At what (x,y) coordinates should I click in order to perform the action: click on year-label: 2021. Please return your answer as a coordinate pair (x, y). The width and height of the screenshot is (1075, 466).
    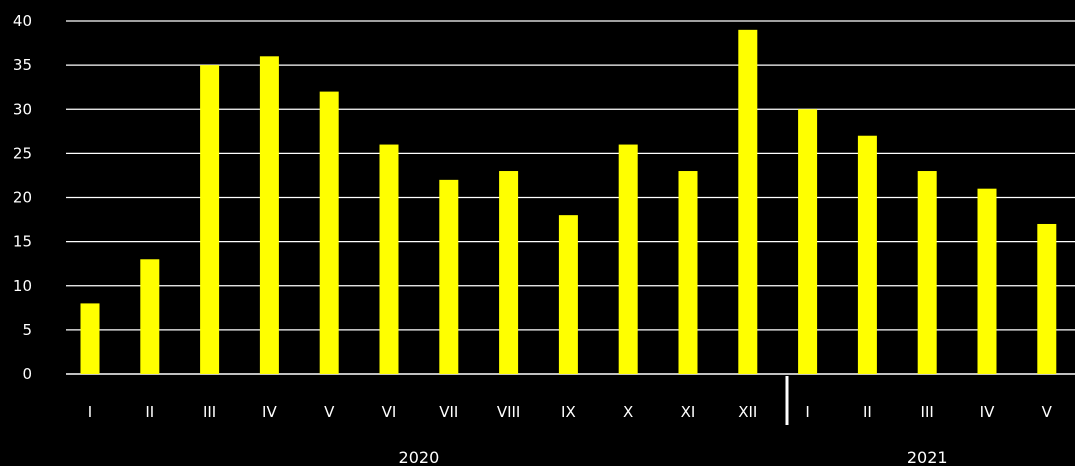
    Looking at the image, I should click on (927, 457).